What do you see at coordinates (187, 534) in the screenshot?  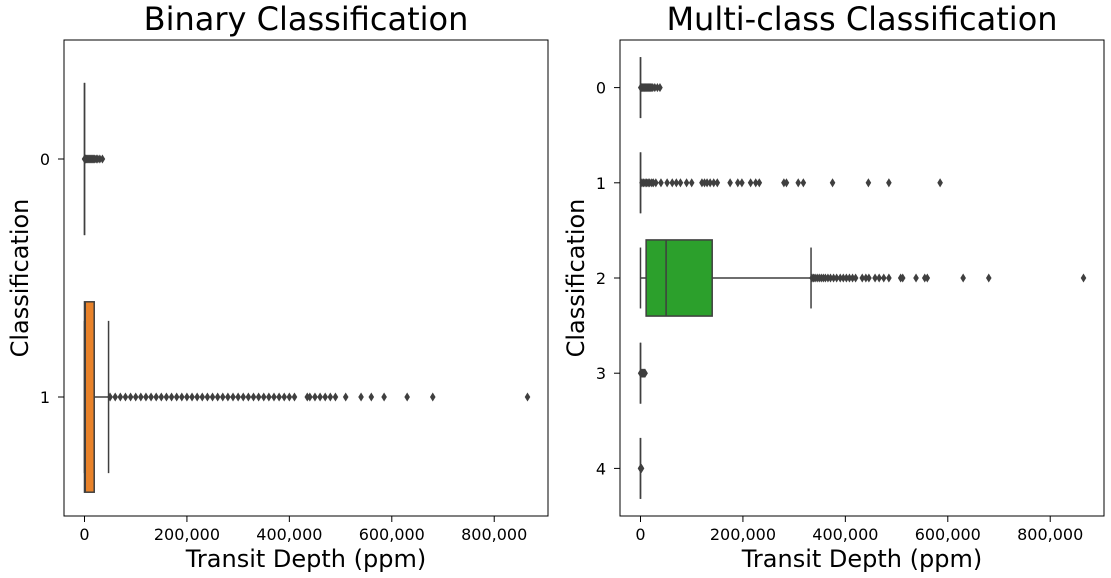 I see `binary-x-tick-label: 200,000` at bounding box center [187, 534].